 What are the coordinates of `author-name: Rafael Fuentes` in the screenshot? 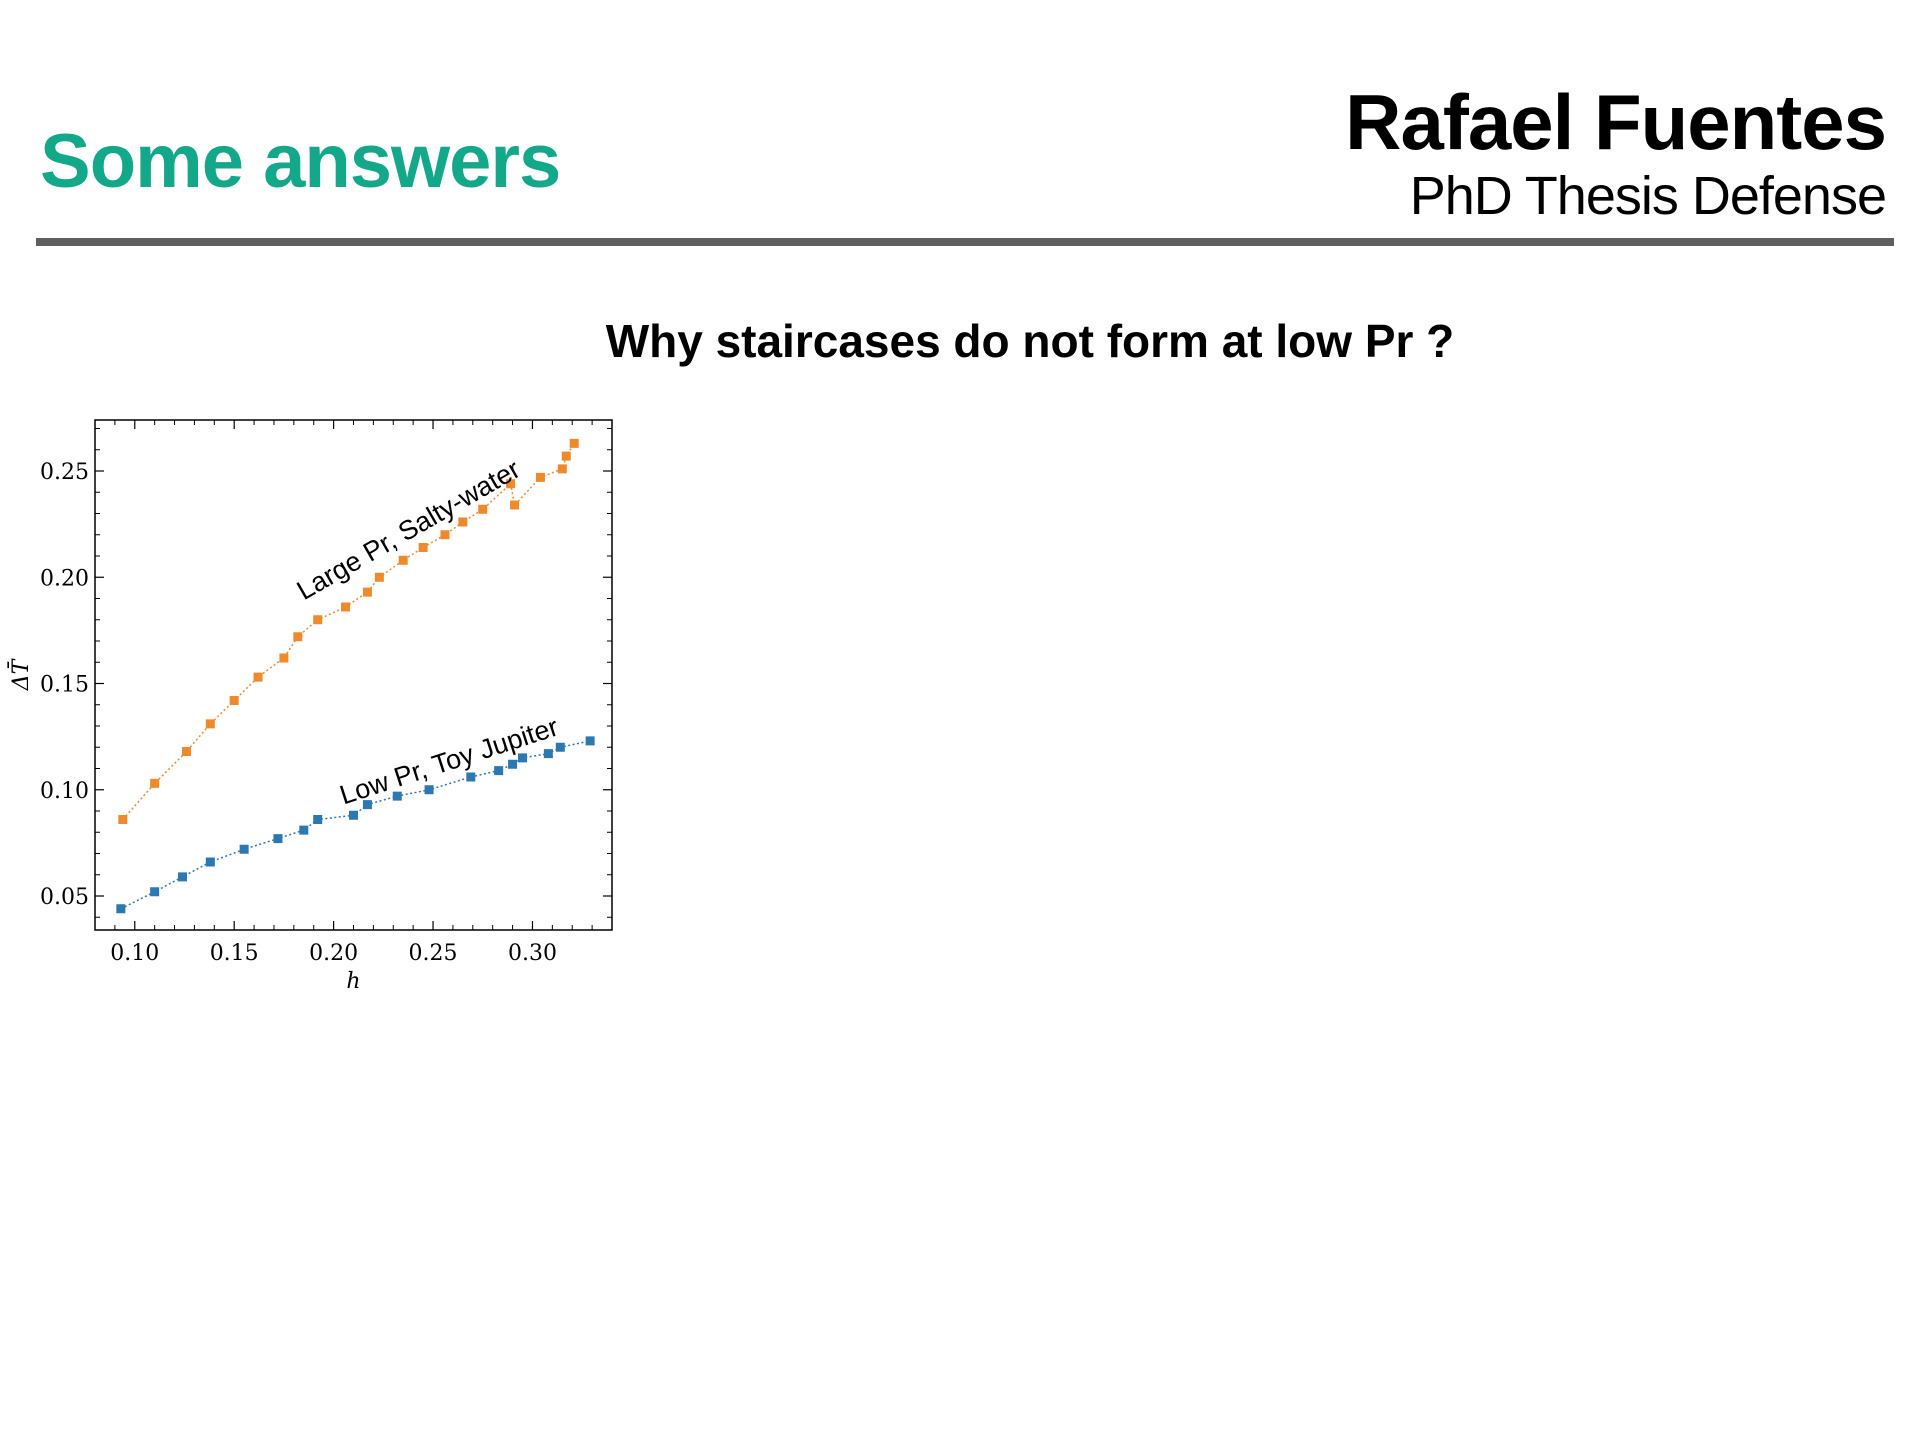 It's located at (1616, 122).